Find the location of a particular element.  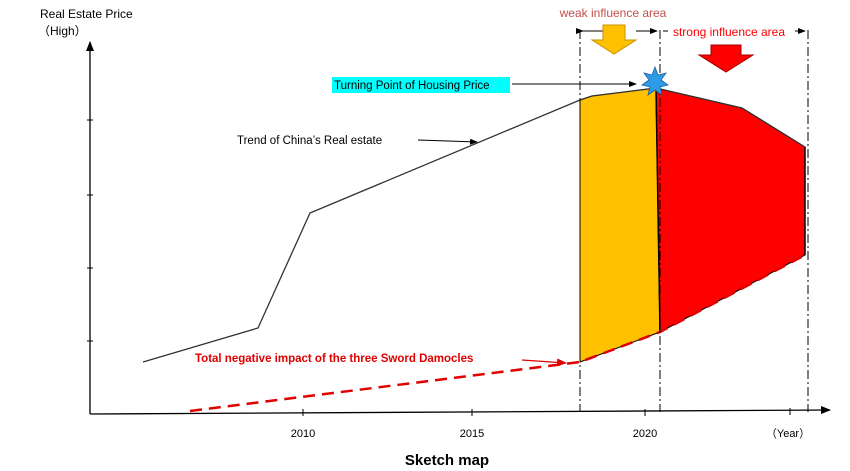

x-tick-label-2010: 2010 is located at coordinates (303, 434).